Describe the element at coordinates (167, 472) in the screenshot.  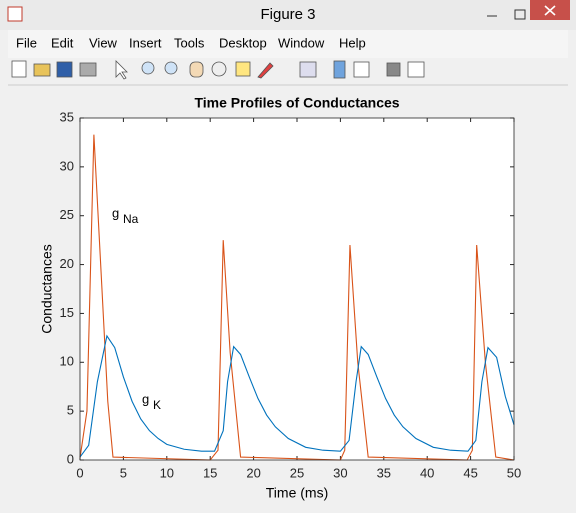
I see `x-tick-label: 10` at that location.